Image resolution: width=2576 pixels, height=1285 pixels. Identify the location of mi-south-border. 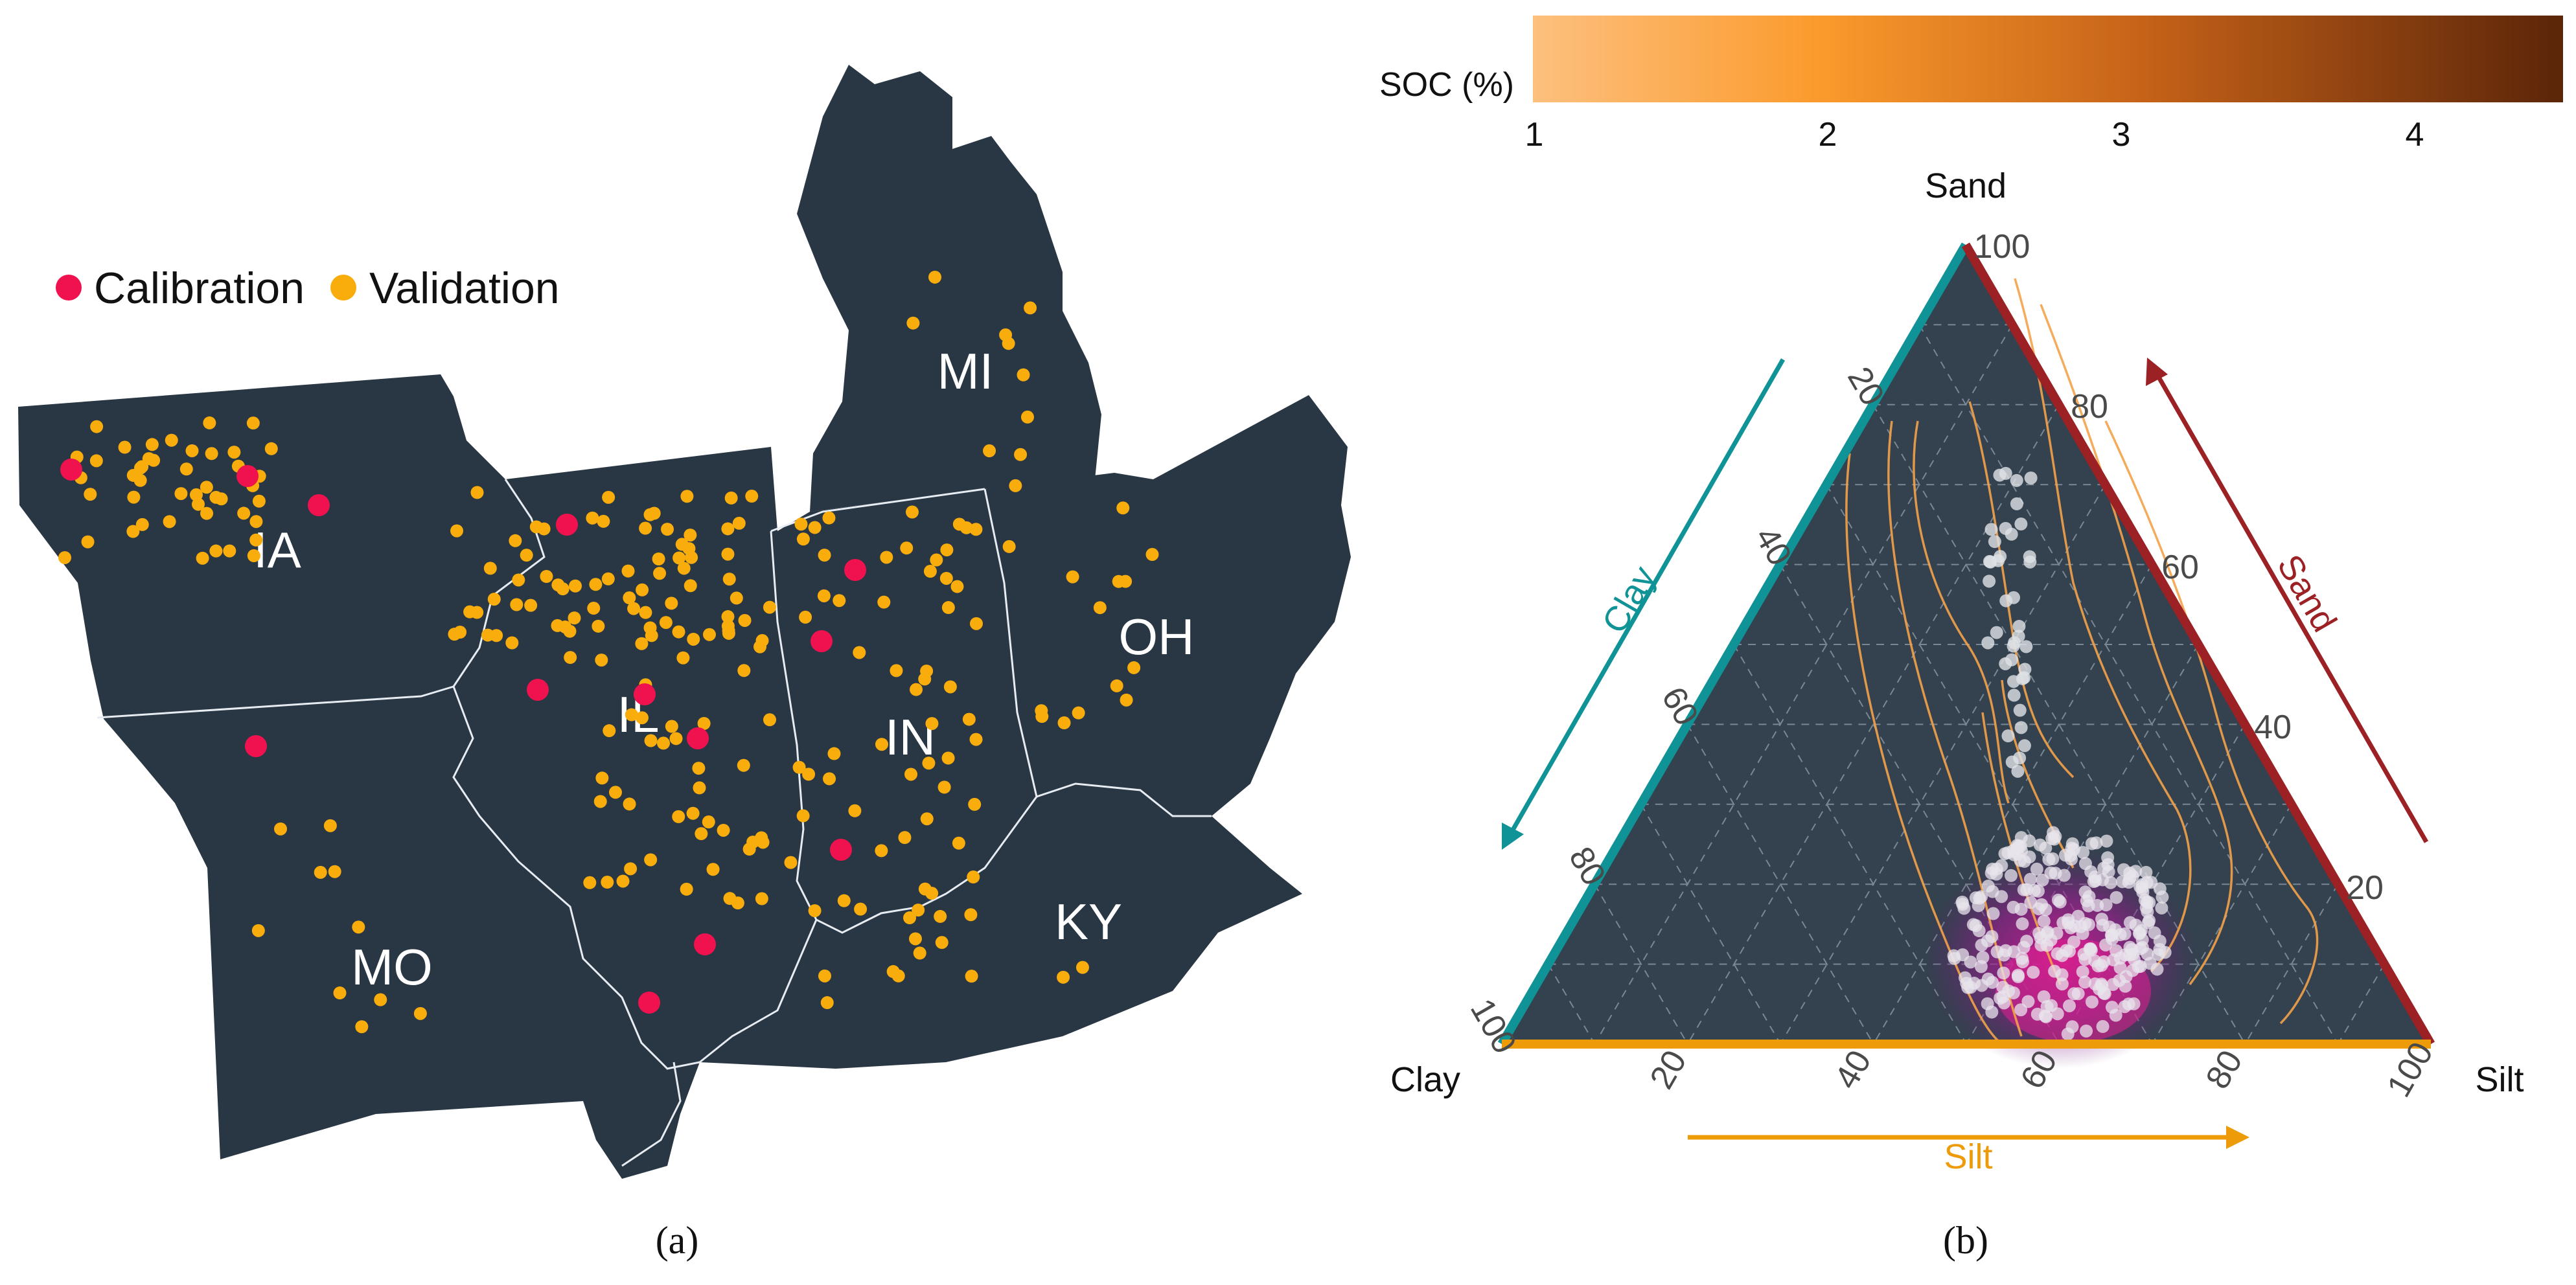
(877, 510).